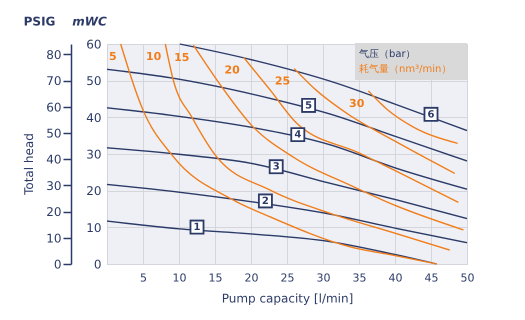 This screenshot has height=320, width=525. What do you see at coordinates (287, 278) in the screenshot?
I see `x-tick-label: 25` at bounding box center [287, 278].